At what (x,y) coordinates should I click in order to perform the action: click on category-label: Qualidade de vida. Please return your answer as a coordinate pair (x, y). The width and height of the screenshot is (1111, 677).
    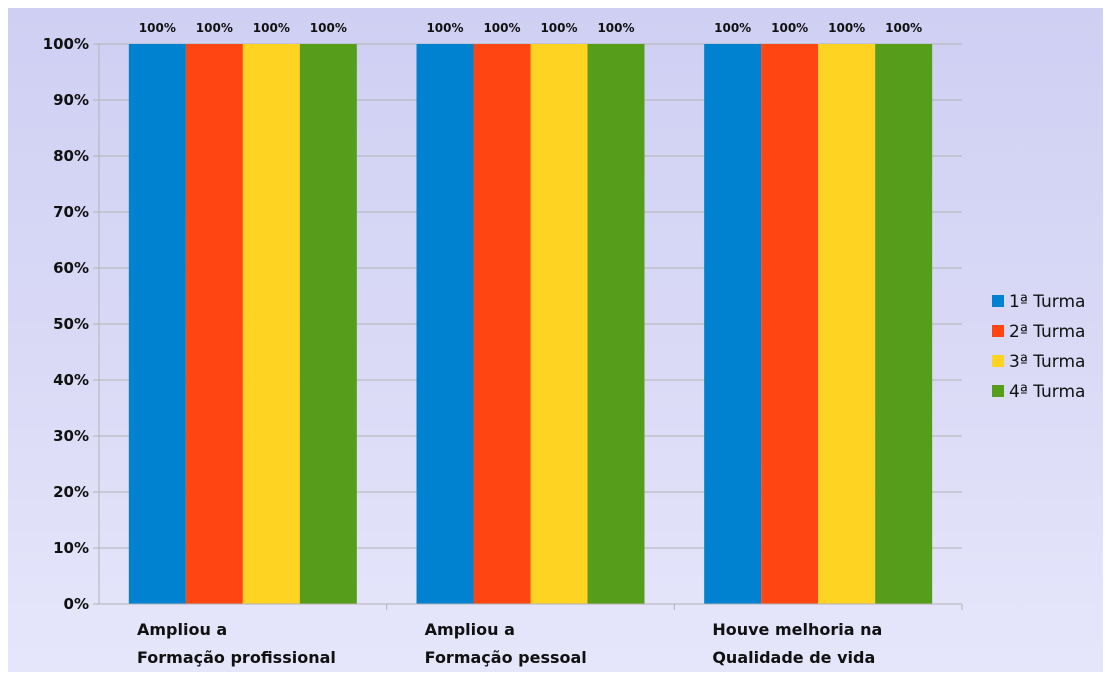
    Looking at the image, I should click on (793, 657).